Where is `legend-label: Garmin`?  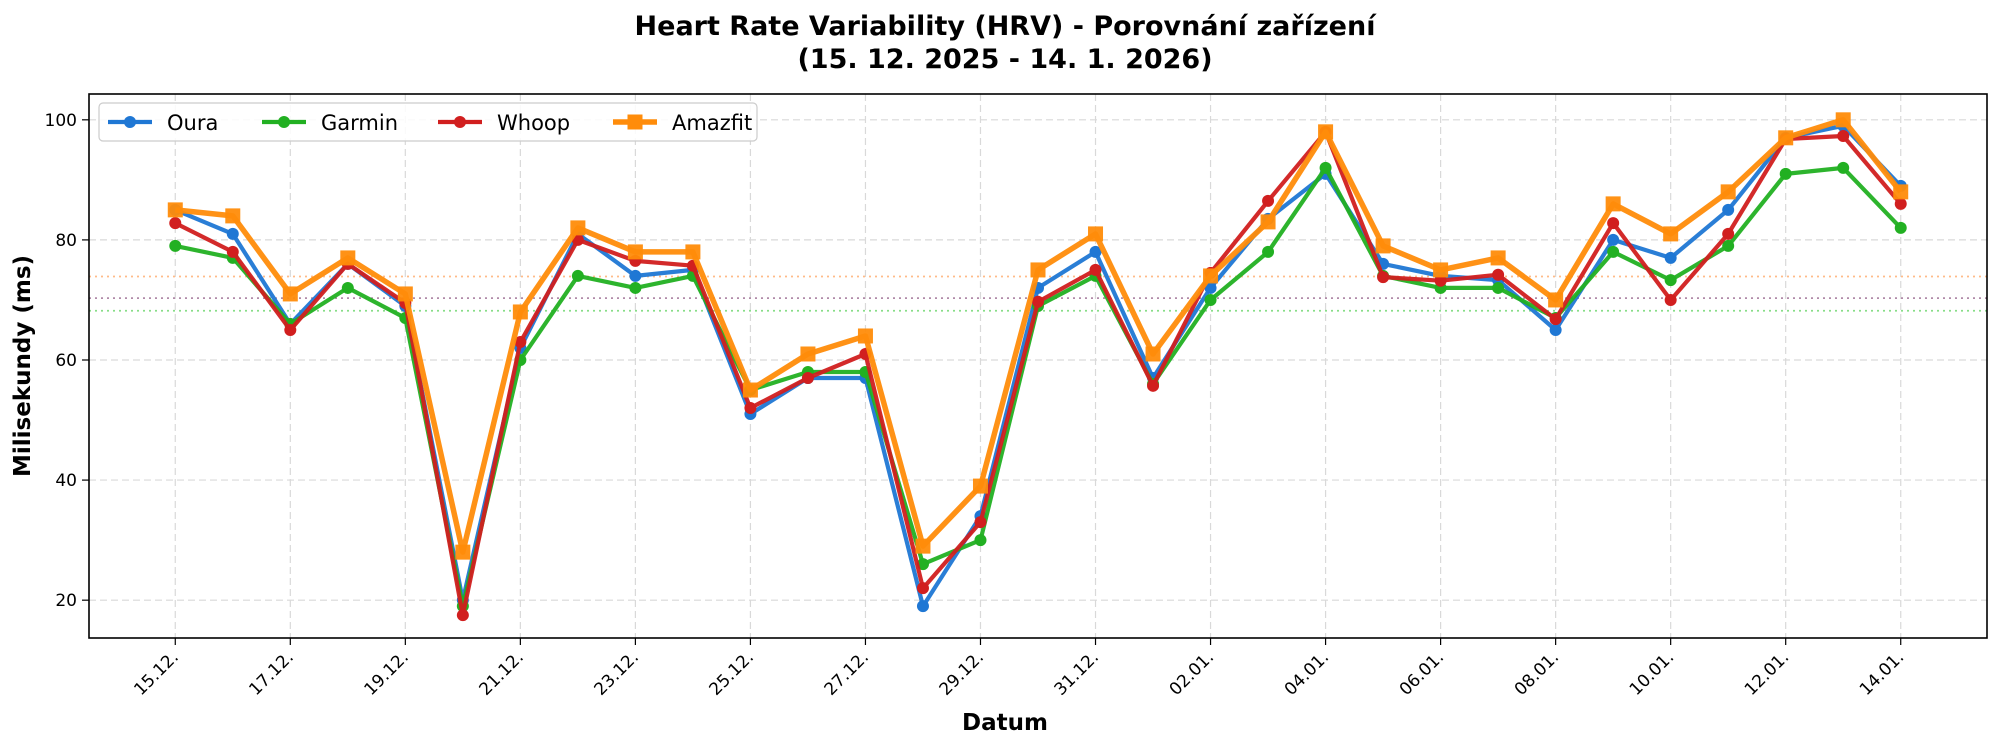 legend-label: Garmin is located at coordinates (359, 123).